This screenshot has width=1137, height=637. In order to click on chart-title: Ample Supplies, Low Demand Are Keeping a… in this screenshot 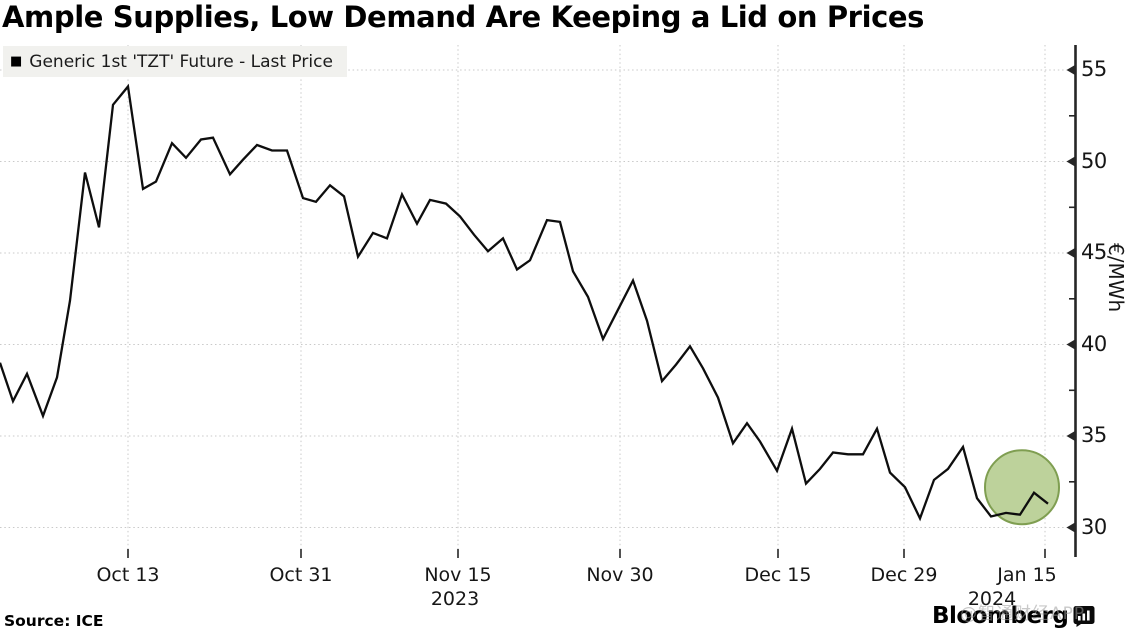, I will do `click(463, 17)`.